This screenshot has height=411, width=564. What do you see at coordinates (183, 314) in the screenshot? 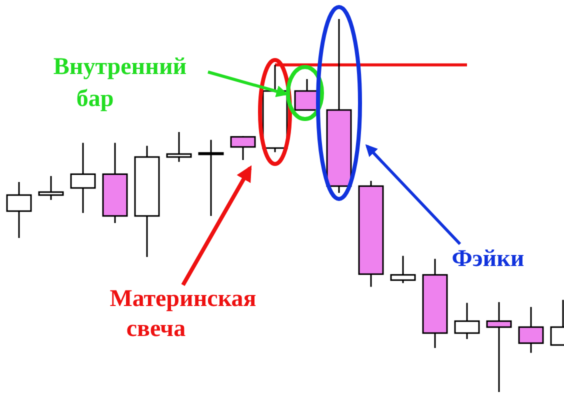
I see `annotation: Материнская свеча` at bounding box center [183, 314].